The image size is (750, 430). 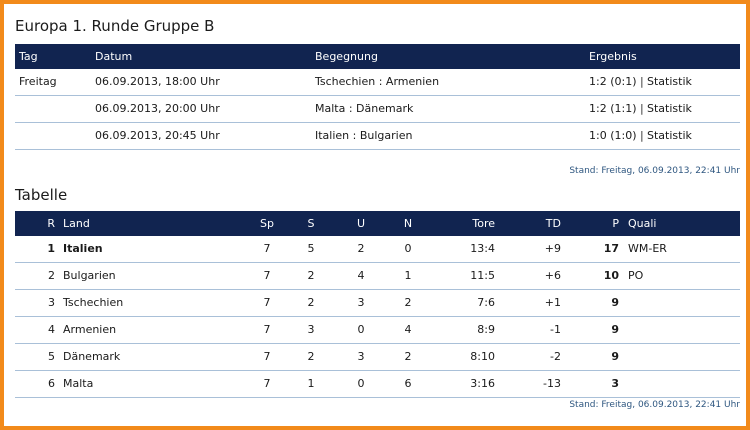 I want to click on quali: WM-ER, so click(x=647, y=248).